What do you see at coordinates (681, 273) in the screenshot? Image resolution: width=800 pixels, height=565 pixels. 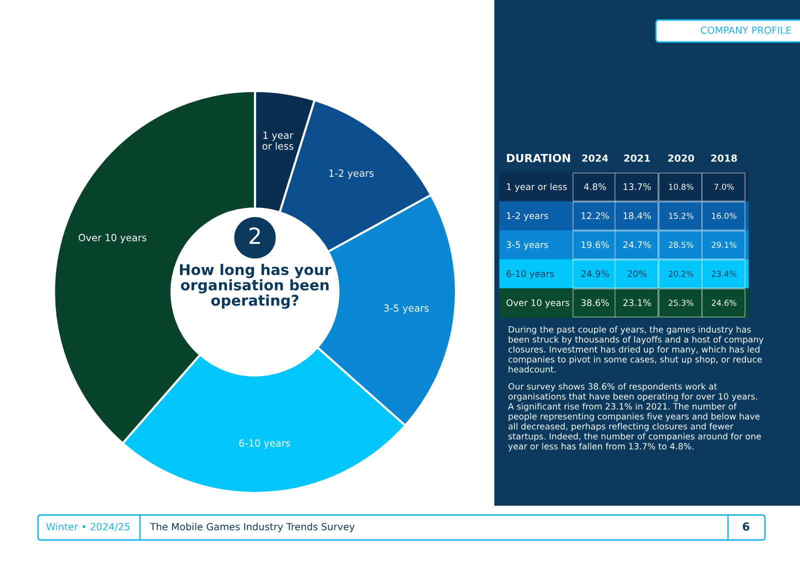 I see `data-label: 20.2%` at bounding box center [681, 273].